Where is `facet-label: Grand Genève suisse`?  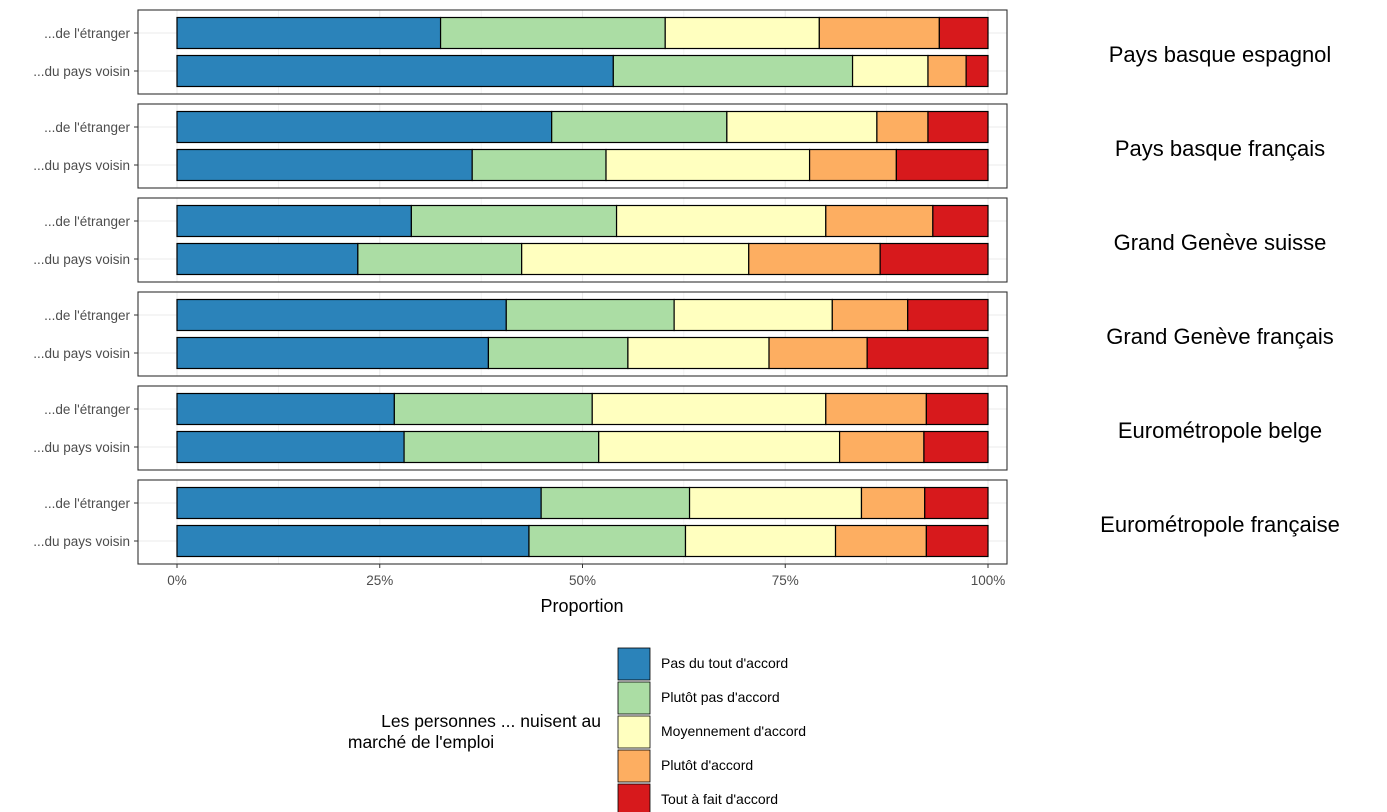
facet-label: Grand Genève suisse is located at coordinates (1220, 242).